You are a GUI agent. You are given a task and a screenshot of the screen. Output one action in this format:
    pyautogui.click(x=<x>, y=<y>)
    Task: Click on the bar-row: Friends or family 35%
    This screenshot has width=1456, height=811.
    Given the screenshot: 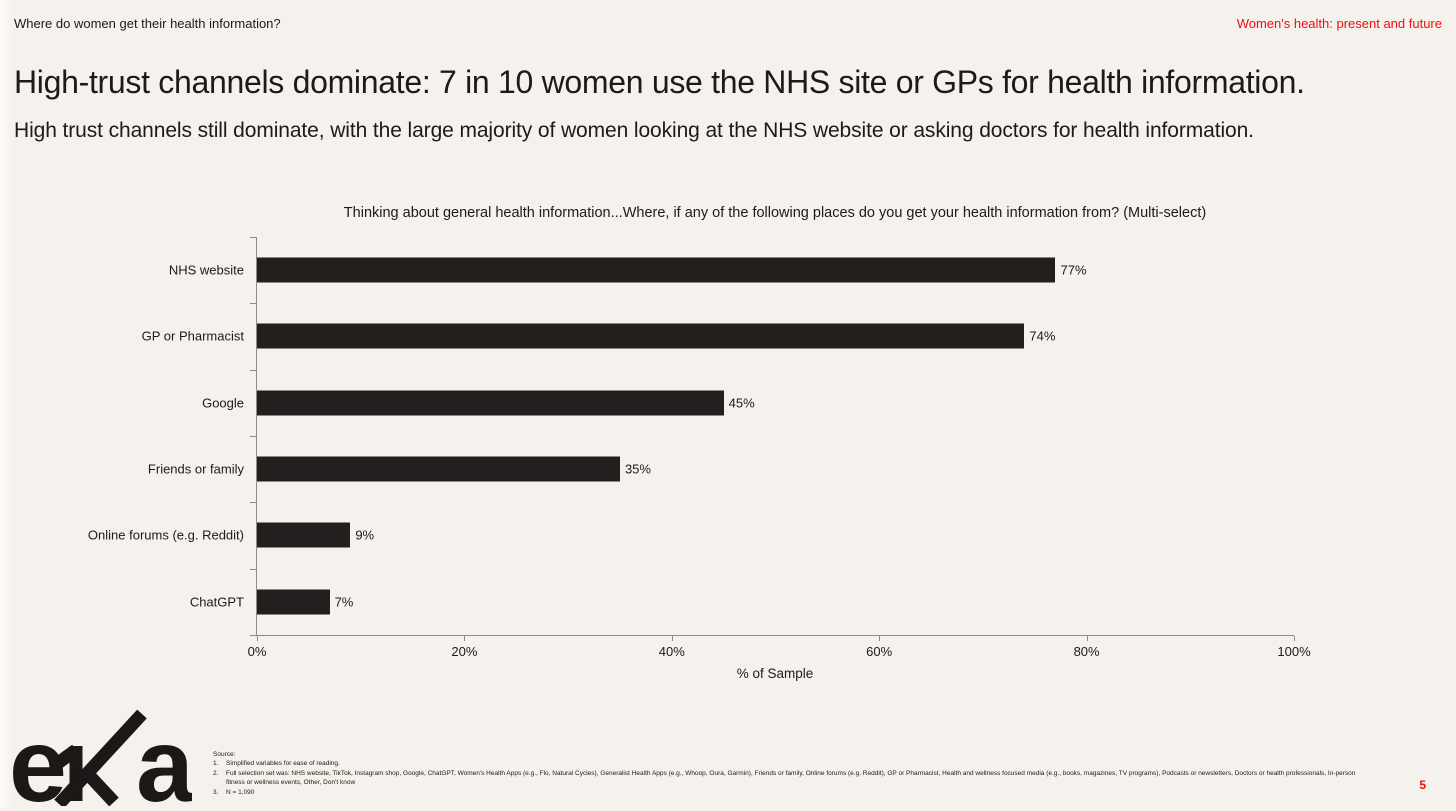 What is the action you would take?
    pyautogui.click(x=721, y=469)
    